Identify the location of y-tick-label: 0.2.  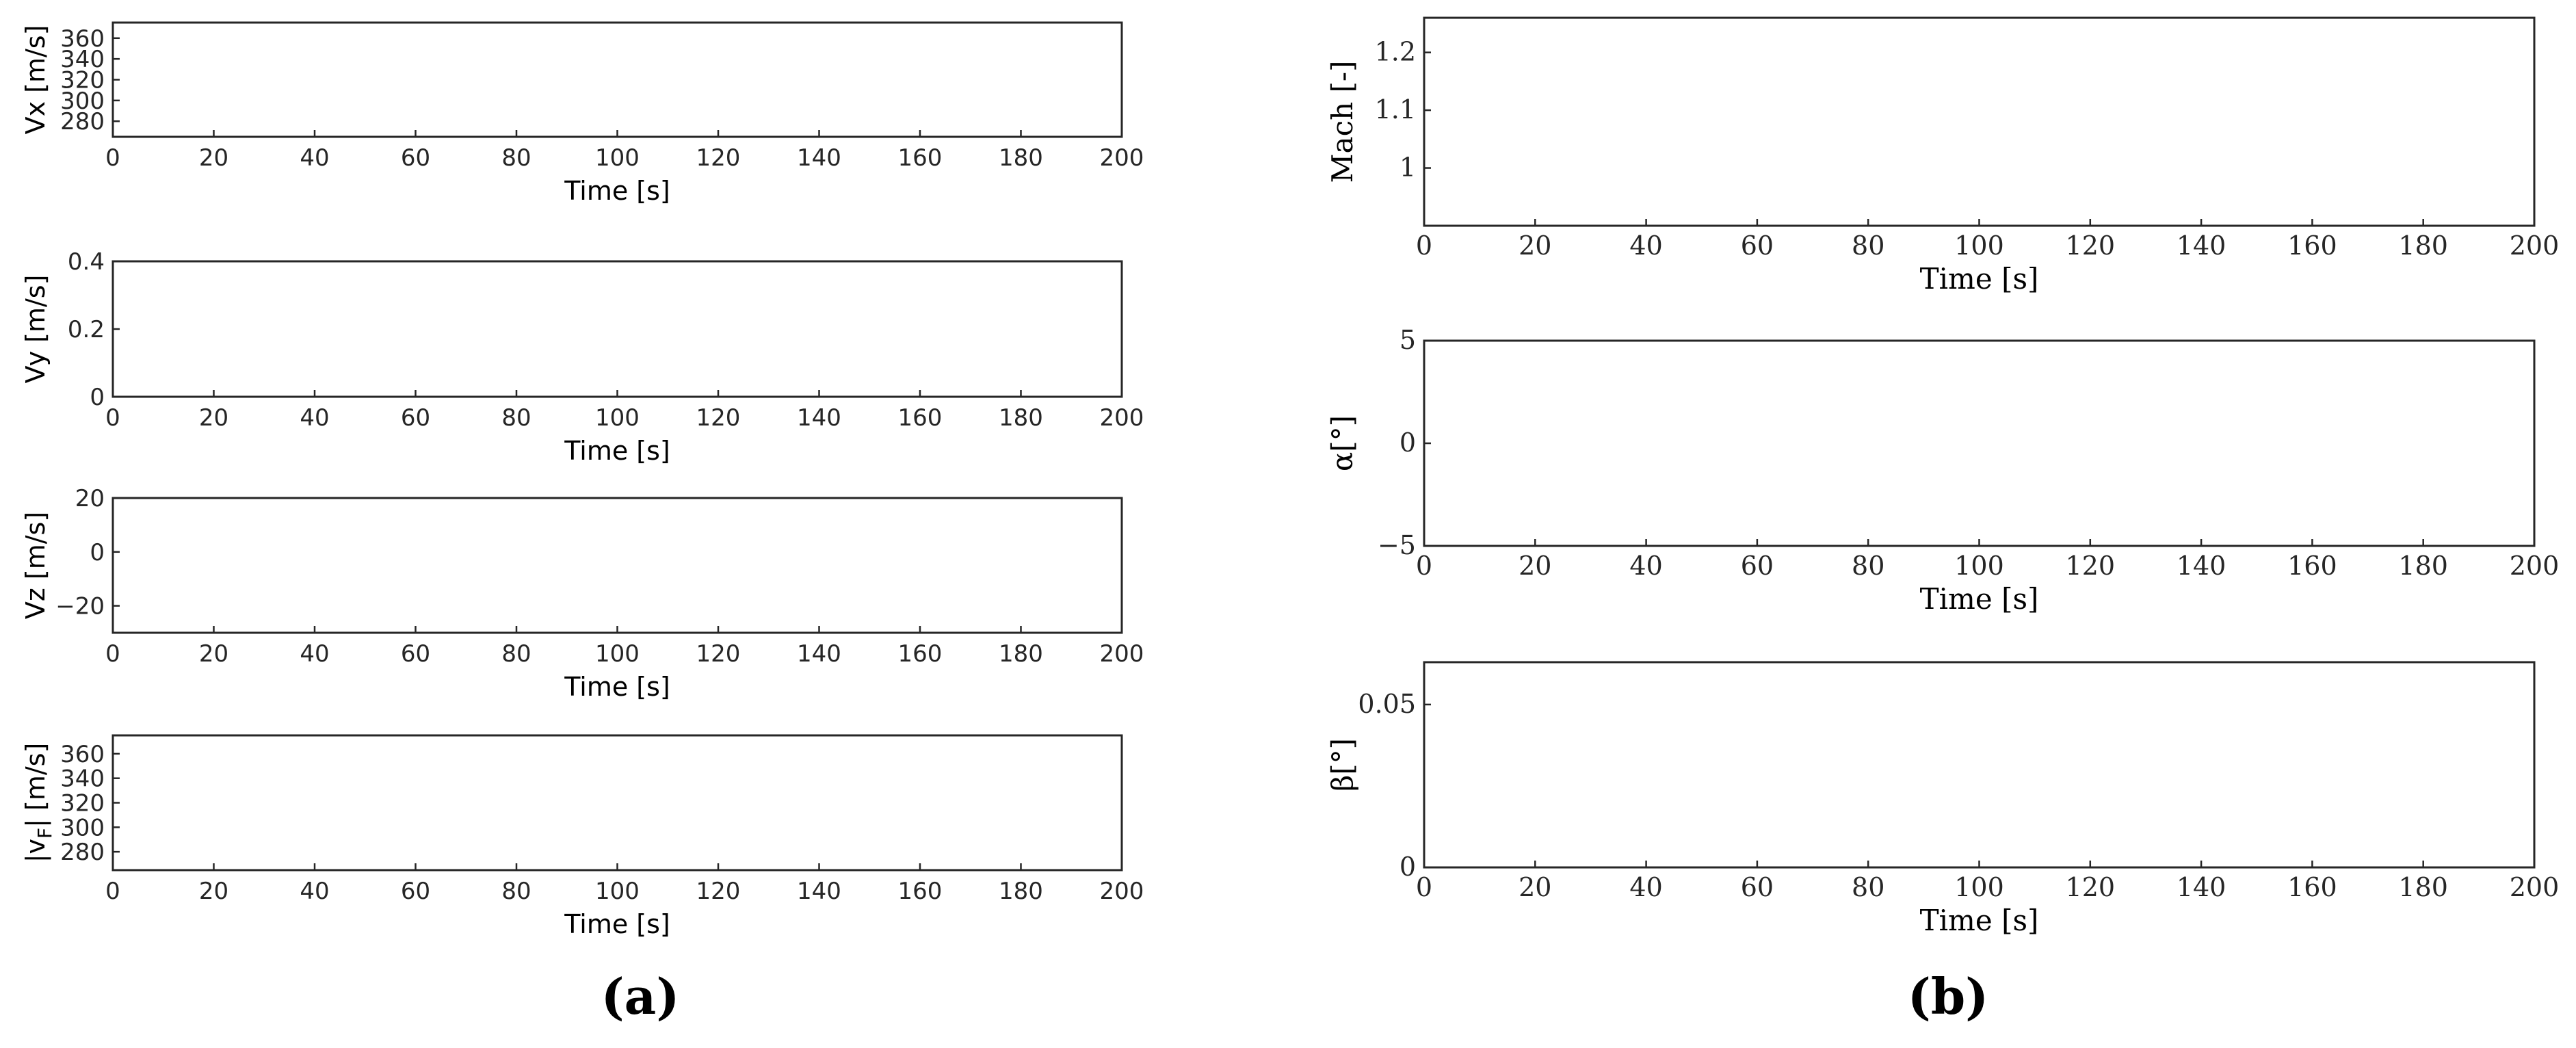
(86, 329).